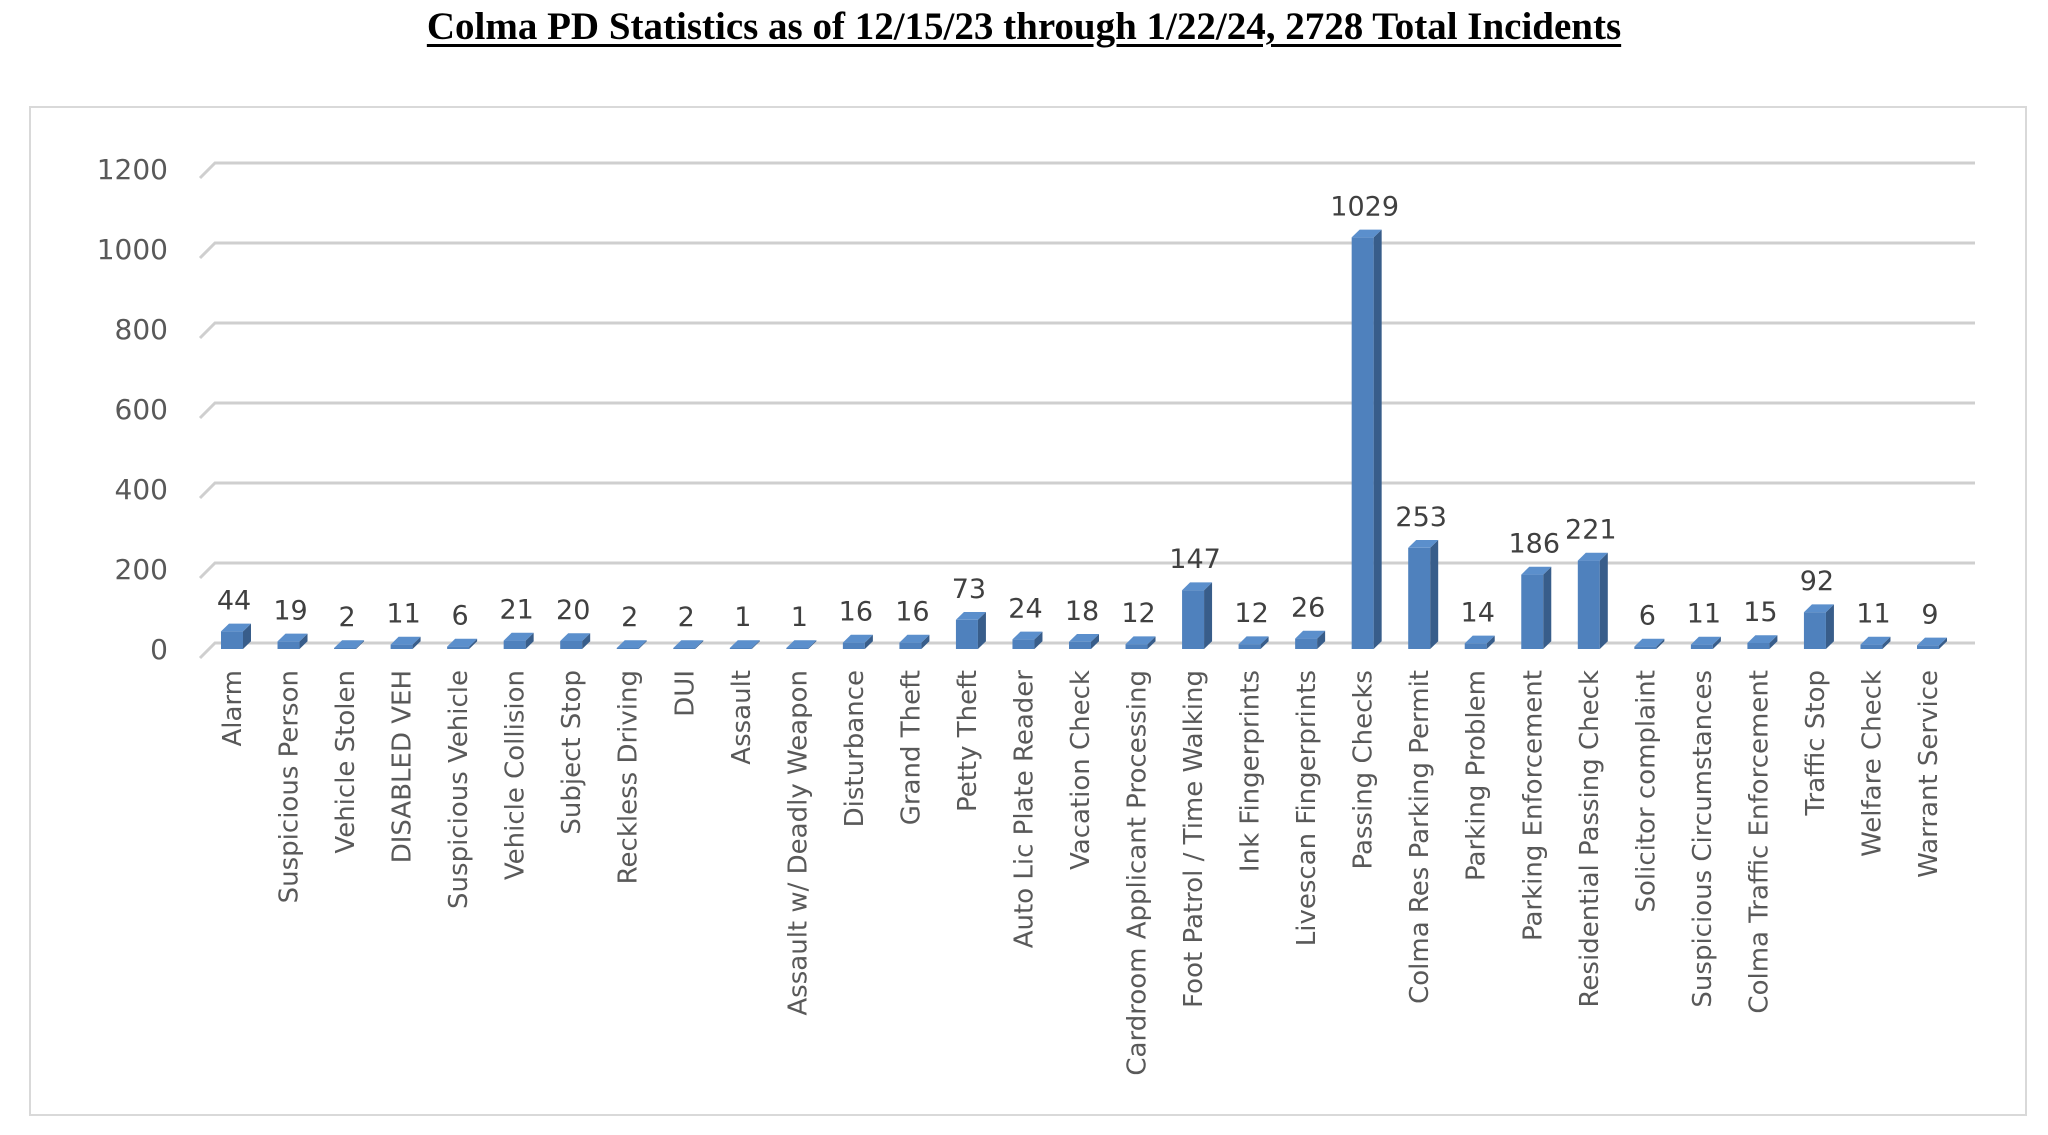  Describe the element at coordinates (1533, 805) in the screenshot. I see `x-category-label: Parking Enforcement` at that location.